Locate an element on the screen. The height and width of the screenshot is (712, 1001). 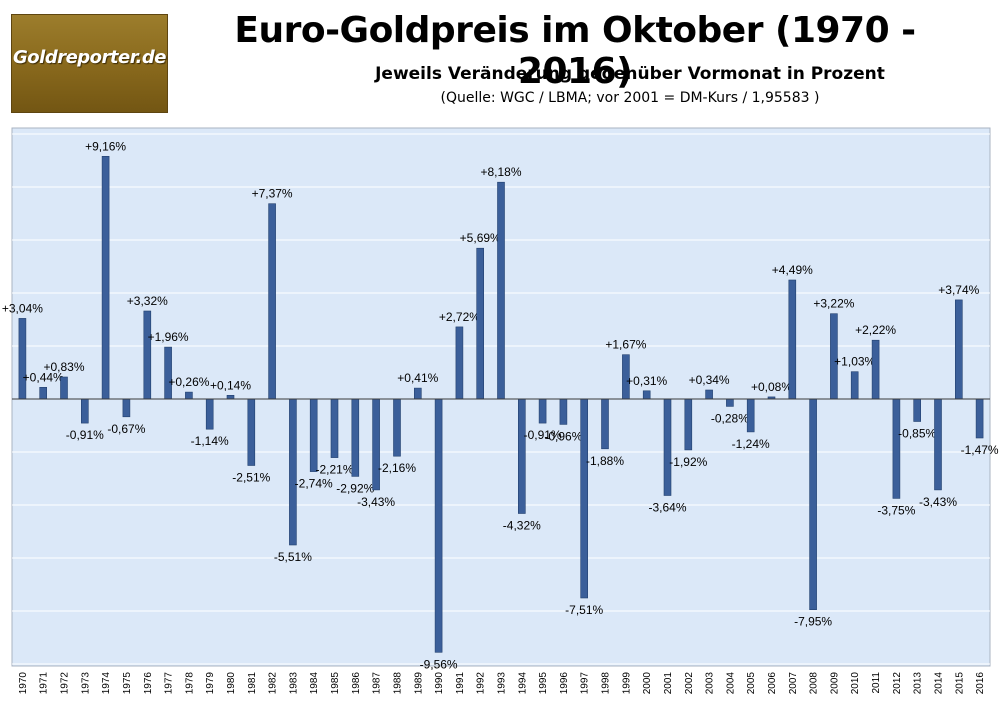
bar-2002 is located at coordinates (688, 424).